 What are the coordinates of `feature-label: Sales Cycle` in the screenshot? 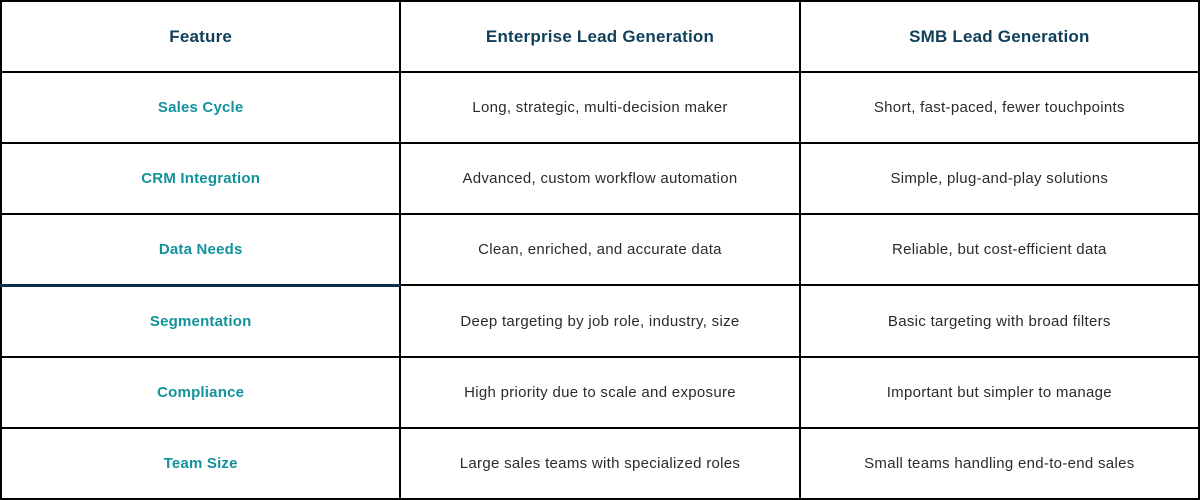 It's located at (201, 107).